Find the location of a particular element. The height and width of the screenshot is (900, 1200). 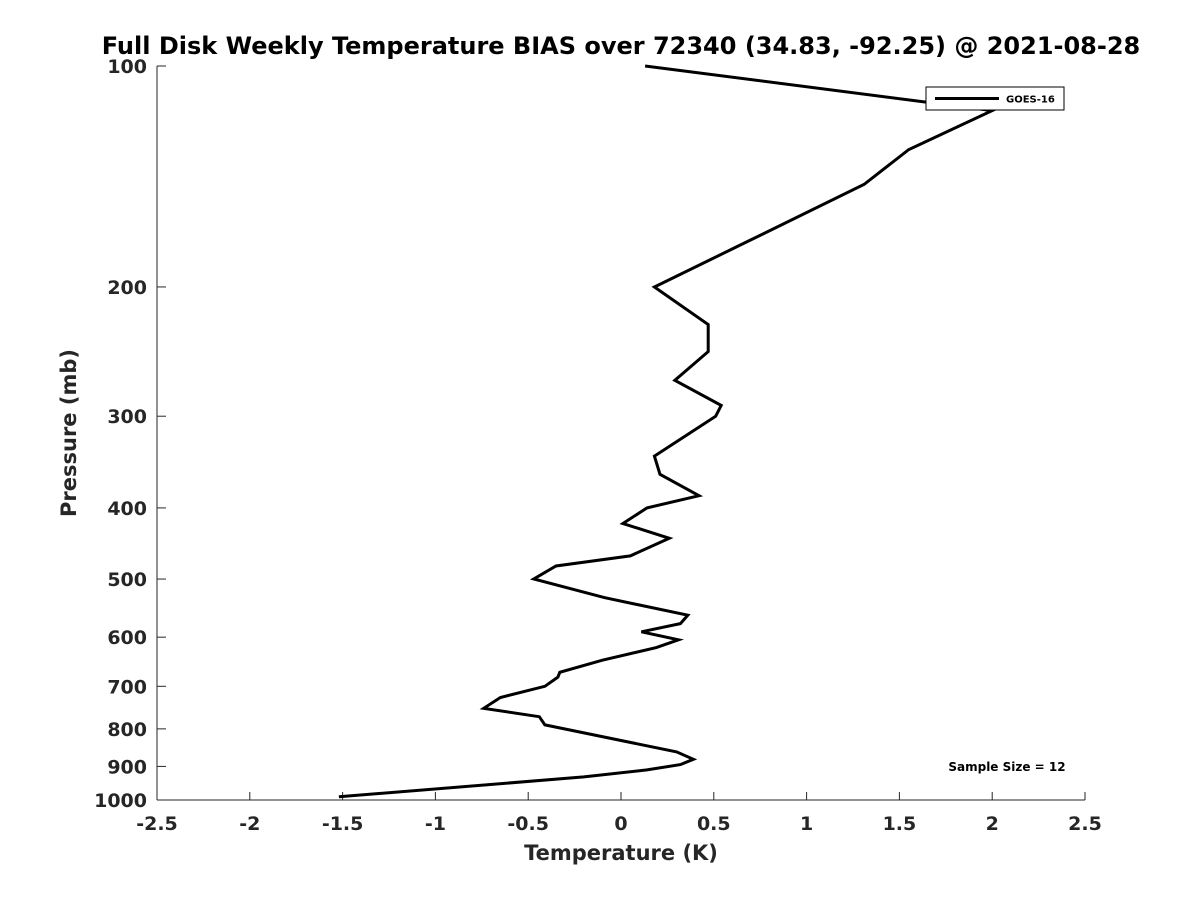

y-tick-label: 400 is located at coordinates (127, 509).